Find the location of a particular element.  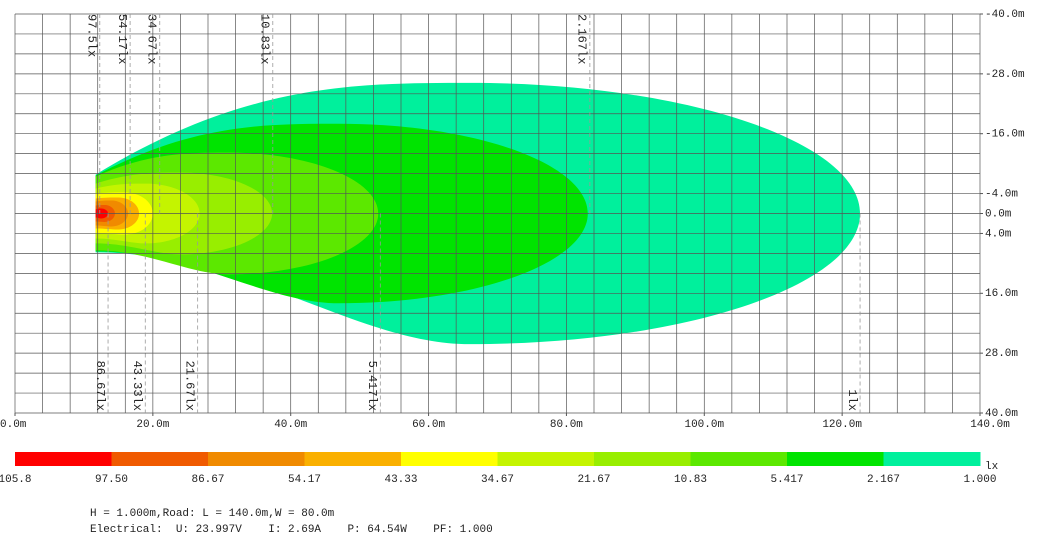

y-tick-label: -4.0m is located at coordinates (1001, 194).